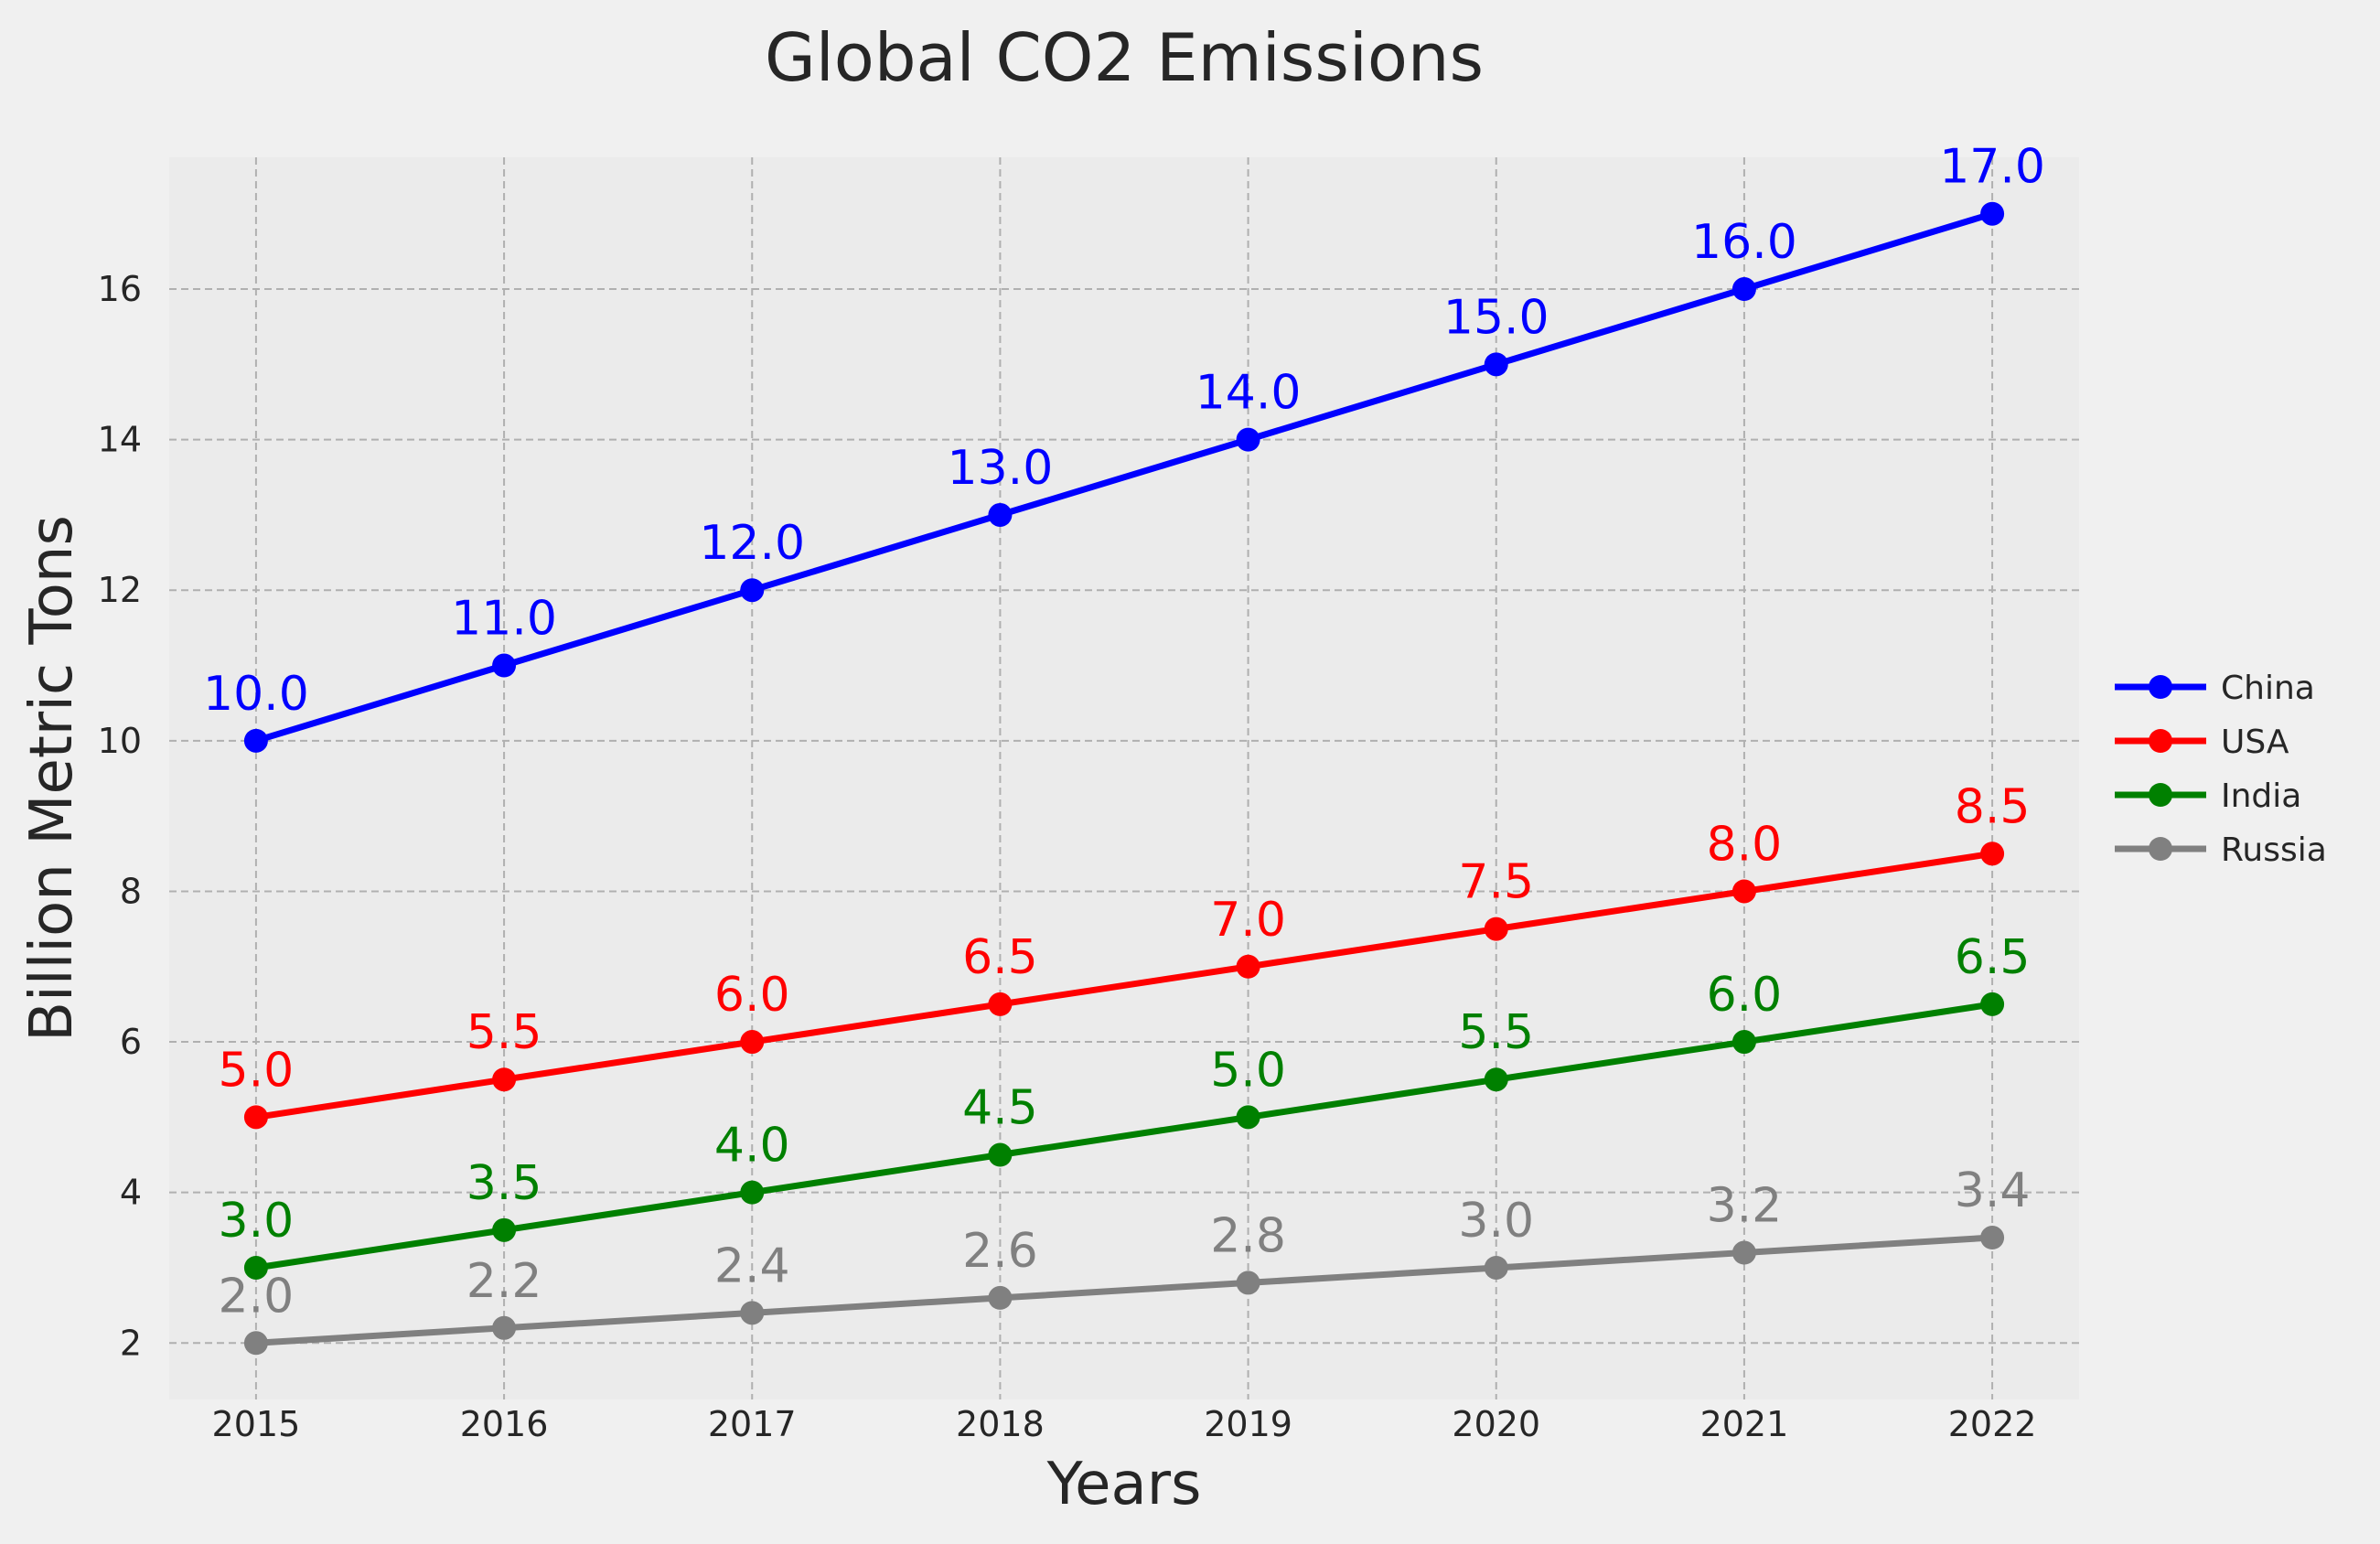  Describe the element at coordinates (1001, 469) in the screenshot. I see `data-label-china: 13.0` at that location.